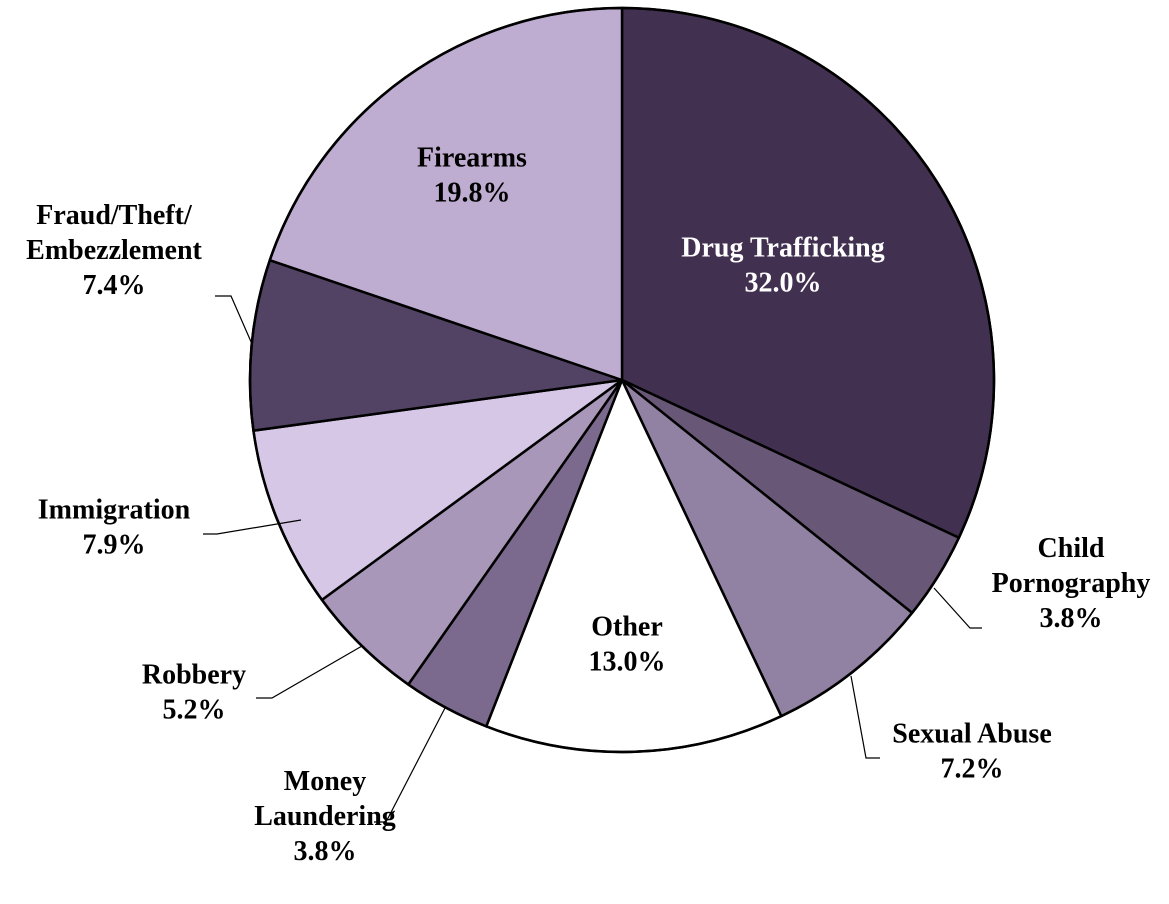 The width and height of the screenshot is (1169, 904). Describe the element at coordinates (472, 193) in the screenshot. I see `slice-percent: 19.8%` at that location.